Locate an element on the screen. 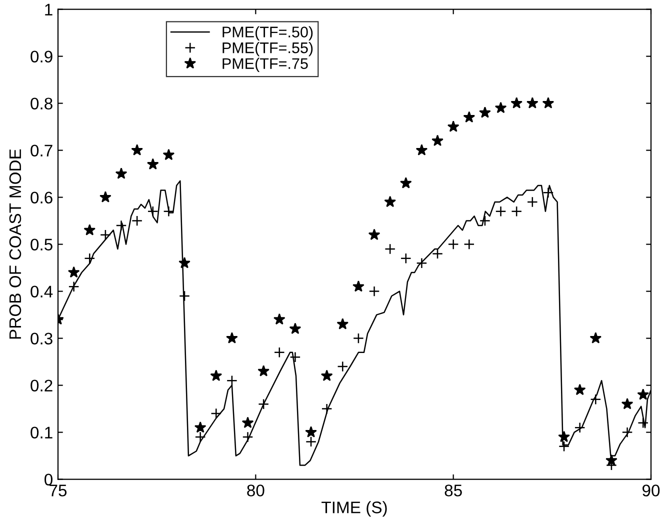 The image size is (662, 529). legend-label: PME(TF=.50) is located at coordinates (267, 33).